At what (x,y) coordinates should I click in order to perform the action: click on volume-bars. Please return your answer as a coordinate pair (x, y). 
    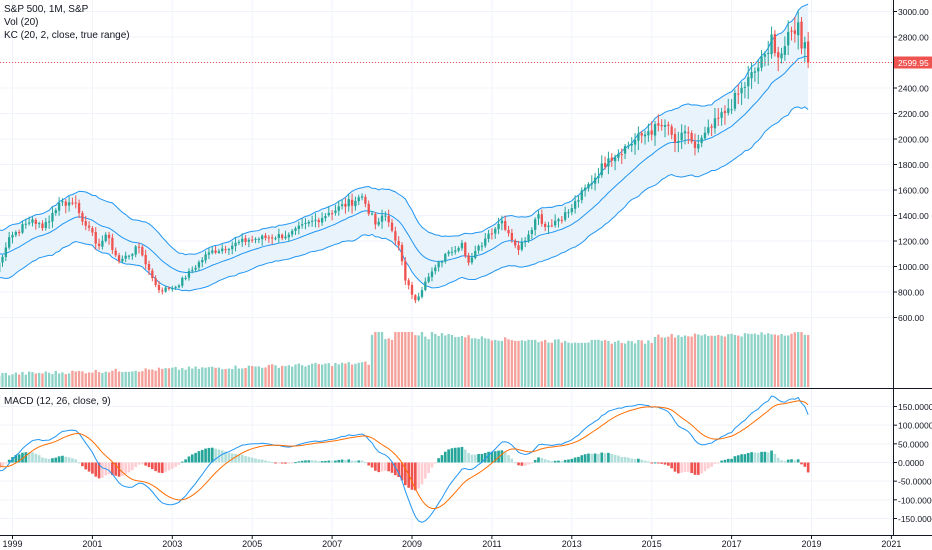
    Looking at the image, I should click on (405, 359).